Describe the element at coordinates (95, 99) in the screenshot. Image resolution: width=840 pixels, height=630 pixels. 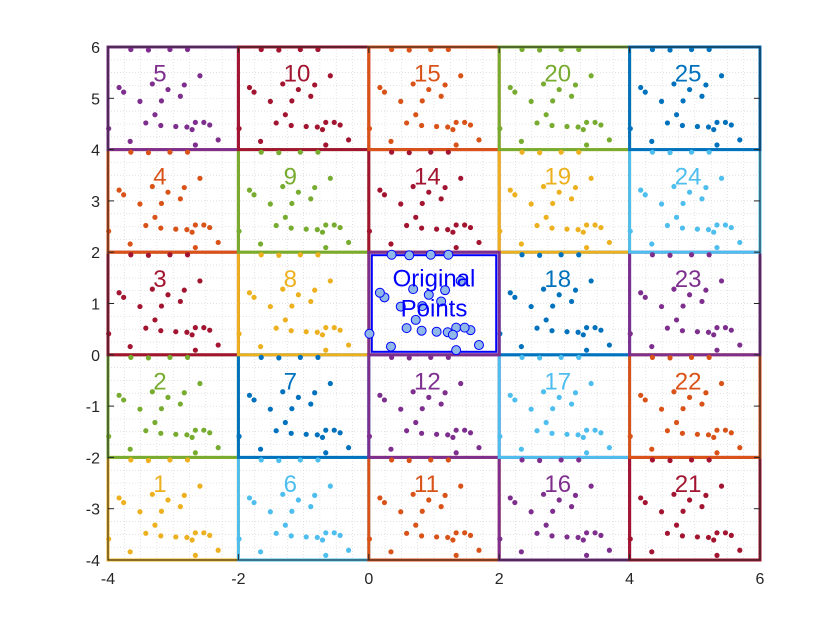
I see `y-tick-label: 5` at that location.